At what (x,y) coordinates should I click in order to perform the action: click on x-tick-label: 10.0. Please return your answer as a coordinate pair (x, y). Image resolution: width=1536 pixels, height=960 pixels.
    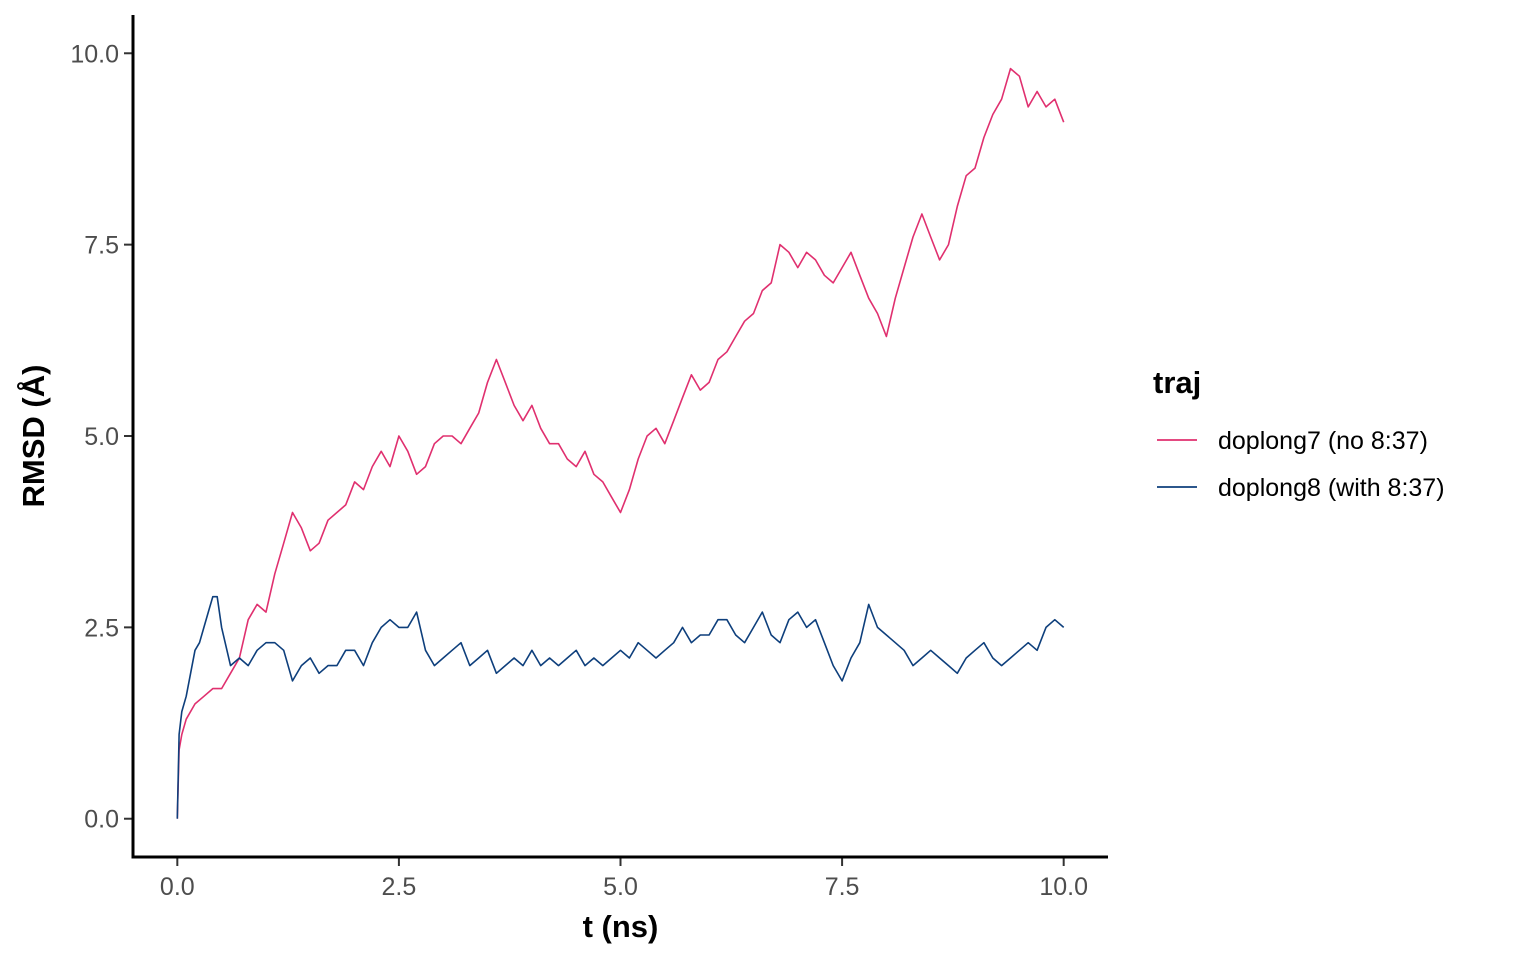
    Looking at the image, I should click on (1063, 887).